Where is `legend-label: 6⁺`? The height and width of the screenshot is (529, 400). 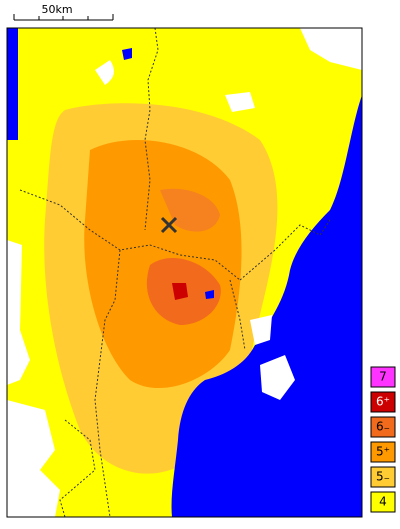
legend-label: 6⁺ is located at coordinates (383, 402).